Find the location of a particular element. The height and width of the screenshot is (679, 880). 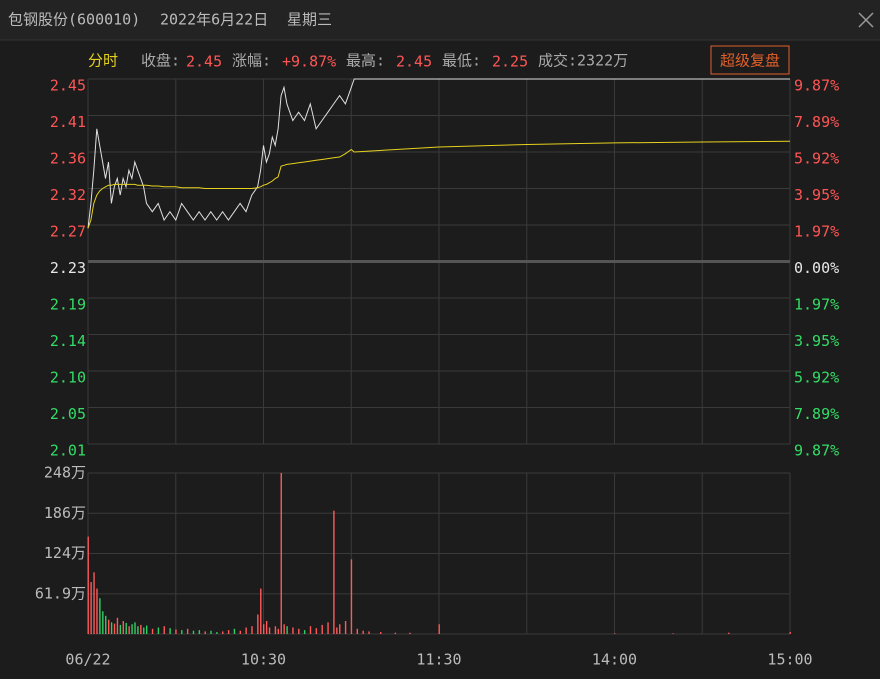

x-tick-label: 11:30 is located at coordinates (438, 660).